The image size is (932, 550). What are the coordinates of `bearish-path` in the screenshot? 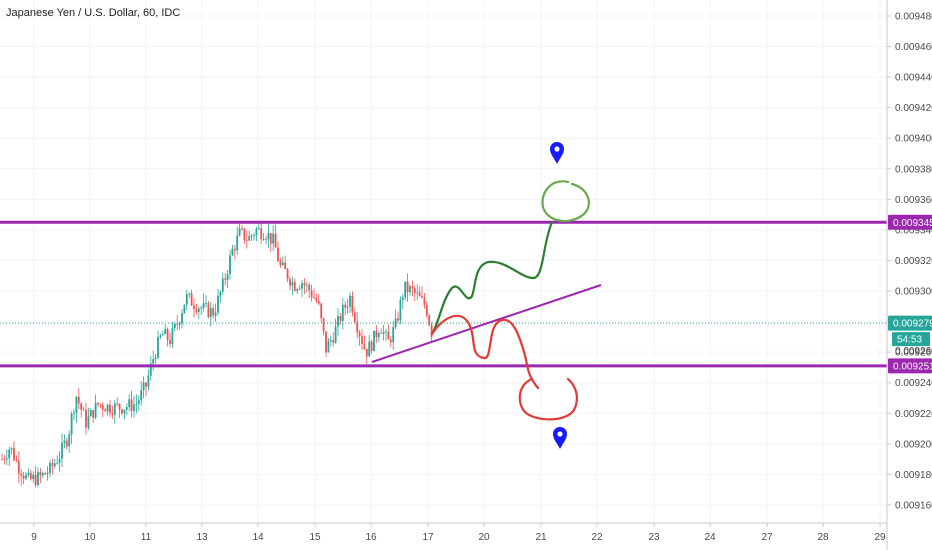 It's located at (485, 352).